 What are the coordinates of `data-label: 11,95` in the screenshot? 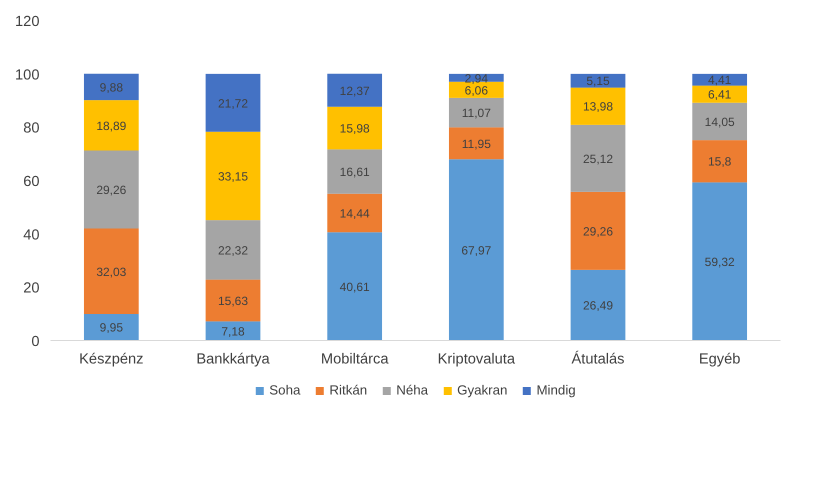 It's located at (477, 143).